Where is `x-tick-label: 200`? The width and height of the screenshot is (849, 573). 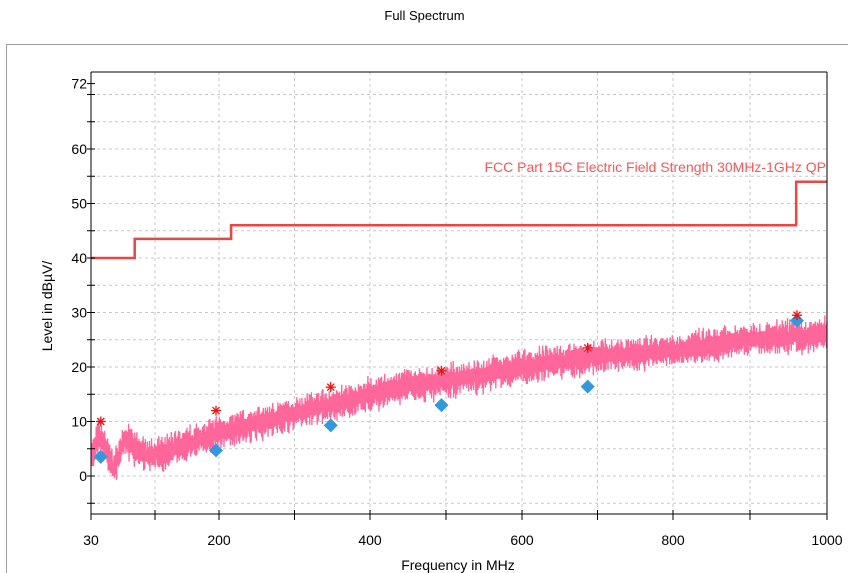
x-tick-label: 200 is located at coordinates (219, 540).